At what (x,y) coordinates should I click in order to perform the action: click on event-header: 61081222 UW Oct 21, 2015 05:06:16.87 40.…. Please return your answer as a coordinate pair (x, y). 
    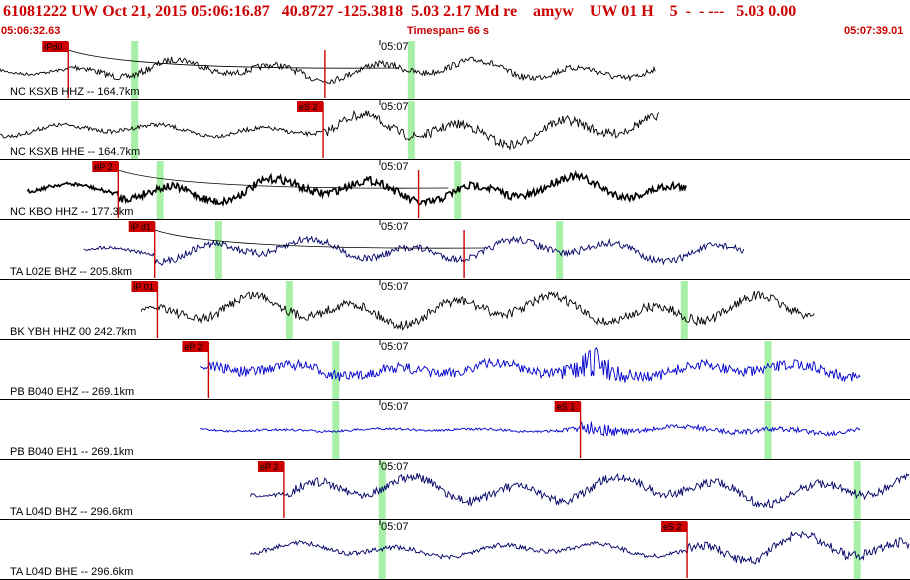
    Looking at the image, I should click on (455, 20).